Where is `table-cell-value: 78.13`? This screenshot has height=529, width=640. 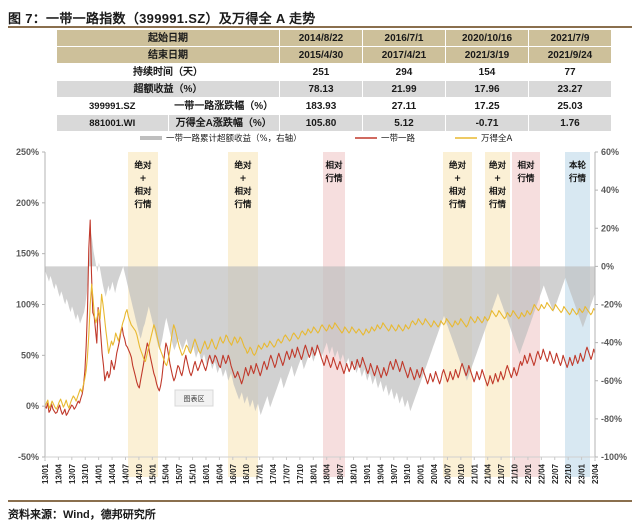
table-cell-value: 78.13 is located at coordinates (321, 89).